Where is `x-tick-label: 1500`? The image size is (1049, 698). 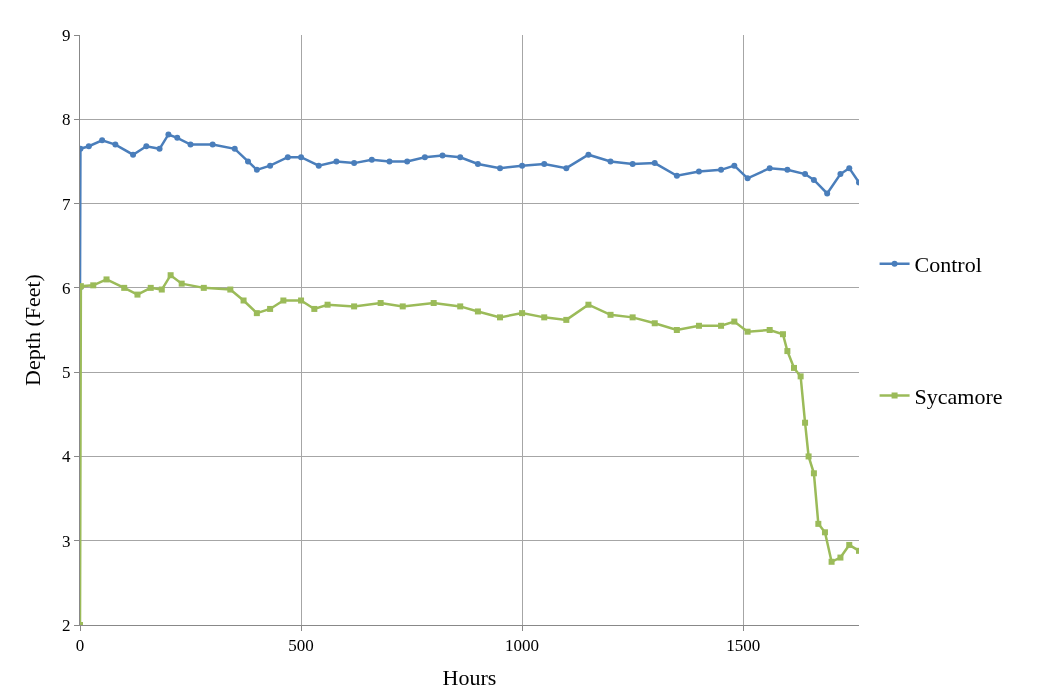
x-tick-label: 1500 is located at coordinates (743, 646).